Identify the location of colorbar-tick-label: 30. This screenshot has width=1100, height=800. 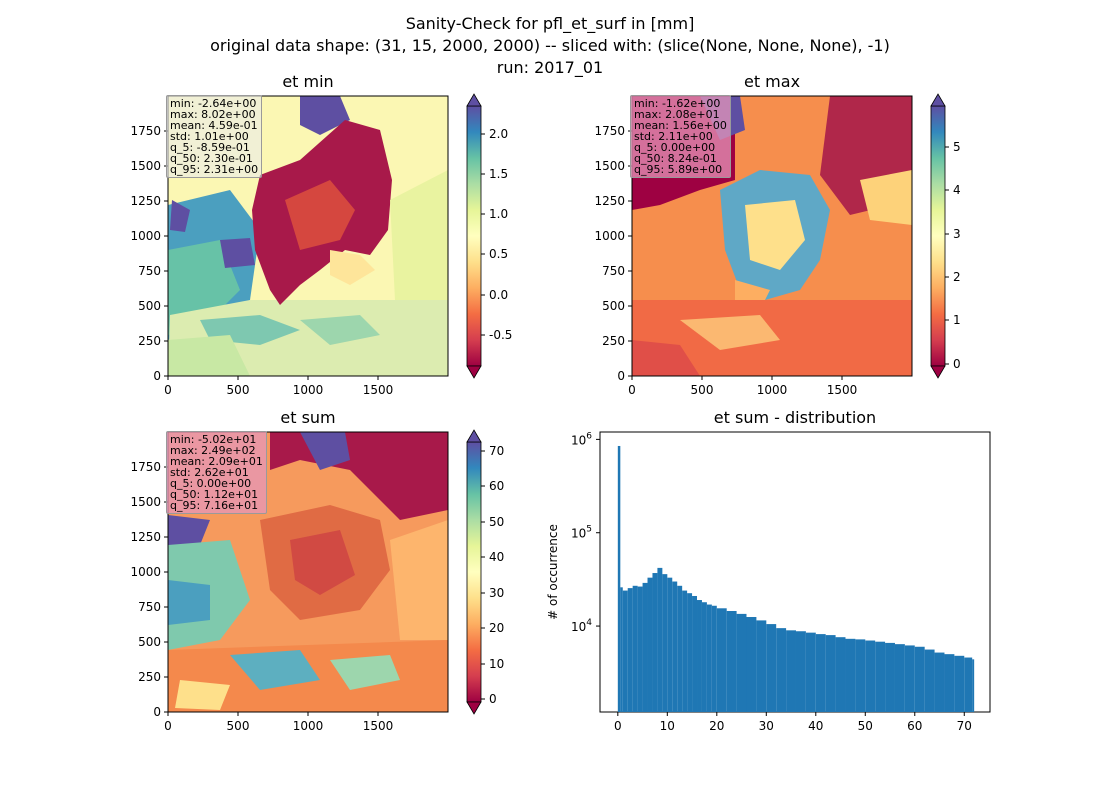
(496, 593).